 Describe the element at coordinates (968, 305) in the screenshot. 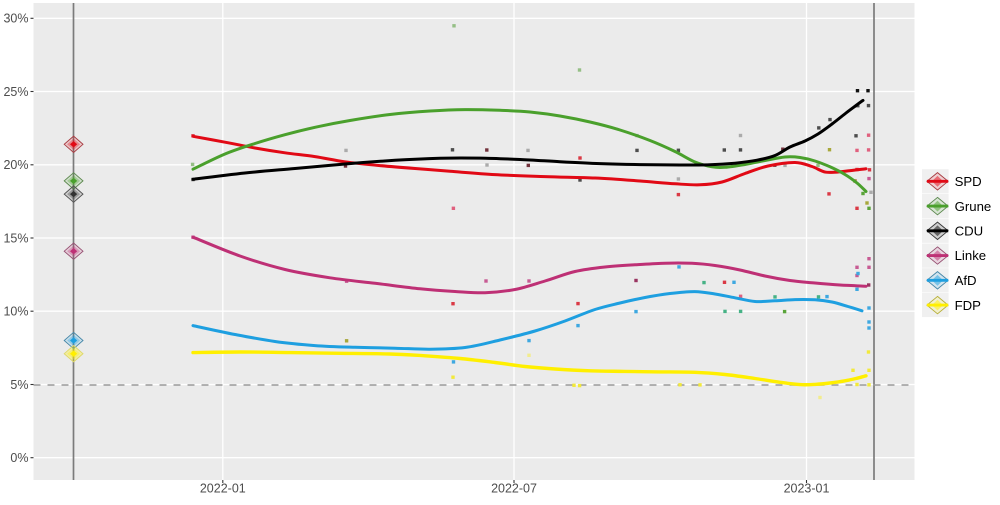

I see `svg-text: FDP` at that location.